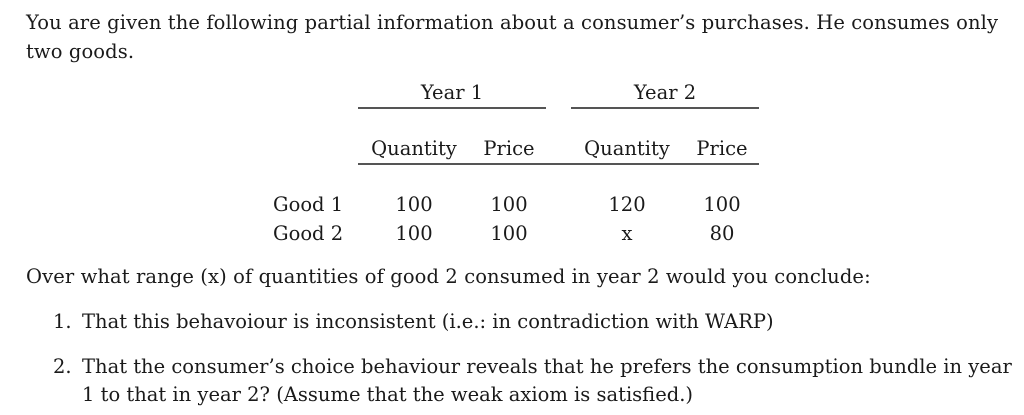 Image resolution: width=1024 pixels, height=415 pixels. Describe the element at coordinates (452, 108) in the screenshot. I see `year-1-rule` at that location.